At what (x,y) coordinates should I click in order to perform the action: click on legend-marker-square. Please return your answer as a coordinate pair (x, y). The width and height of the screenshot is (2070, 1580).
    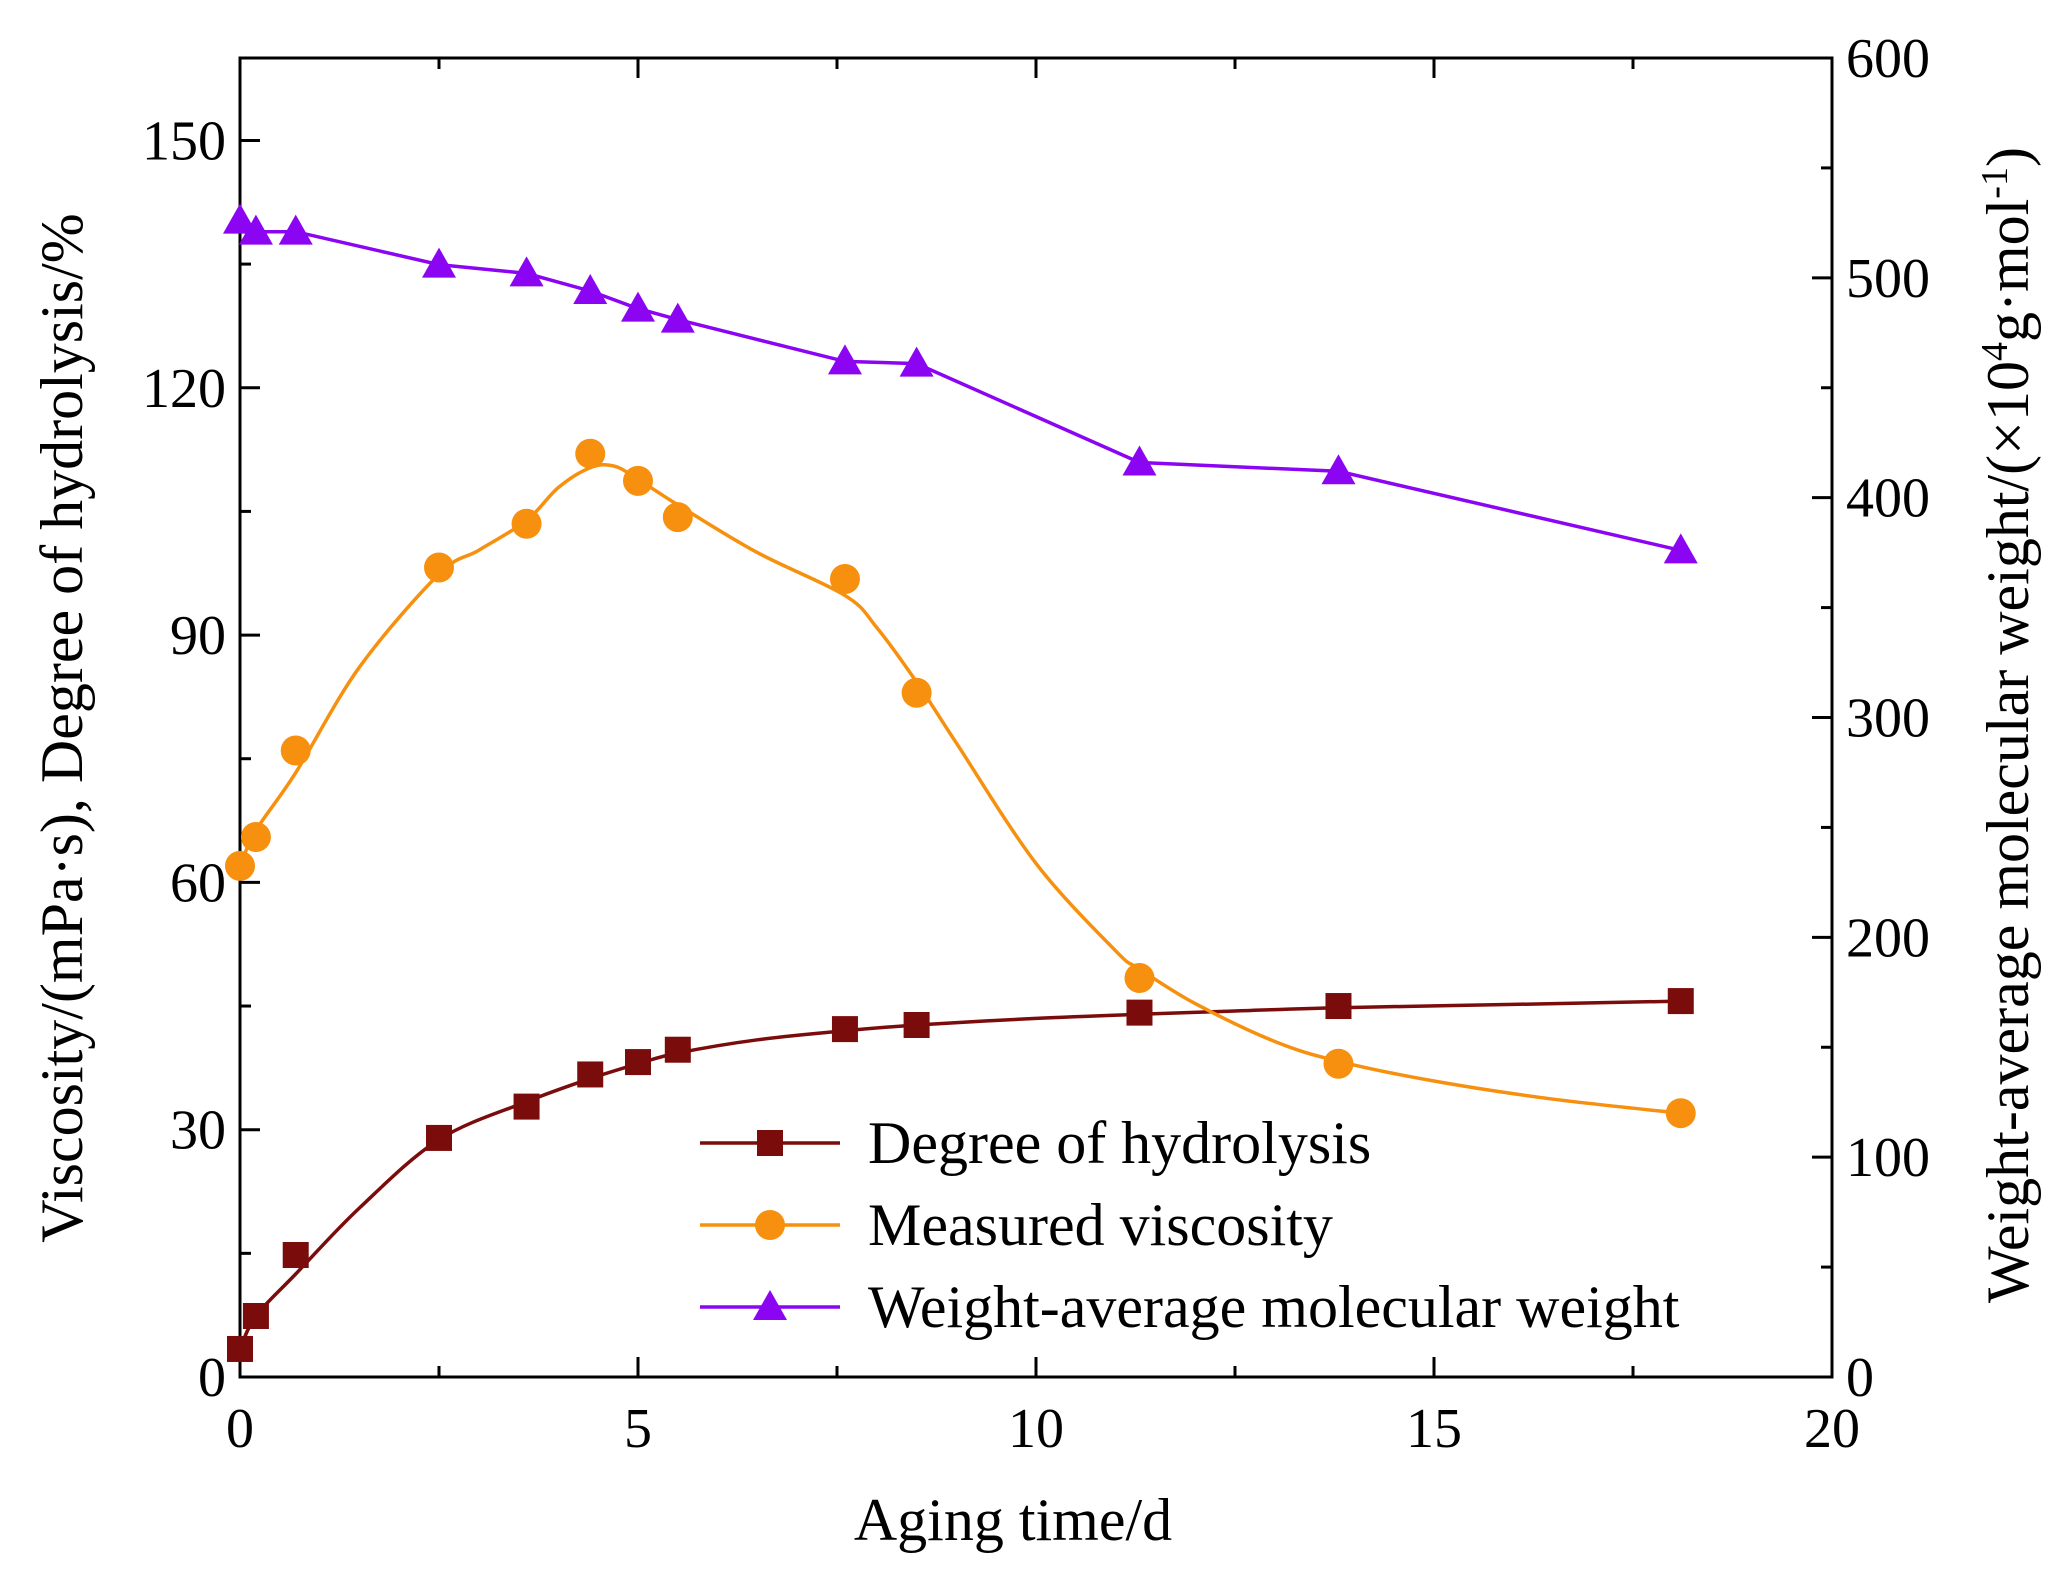
    Looking at the image, I should click on (770, 1143).